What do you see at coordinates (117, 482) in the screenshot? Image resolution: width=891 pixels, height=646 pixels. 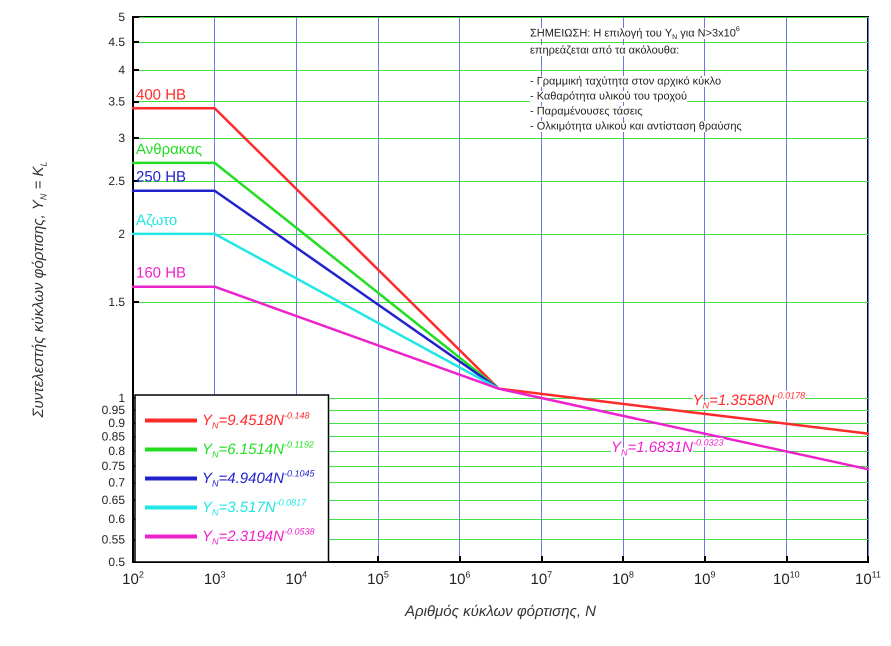 I see `y-tick-label: 0.7` at bounding box center [117, 482].